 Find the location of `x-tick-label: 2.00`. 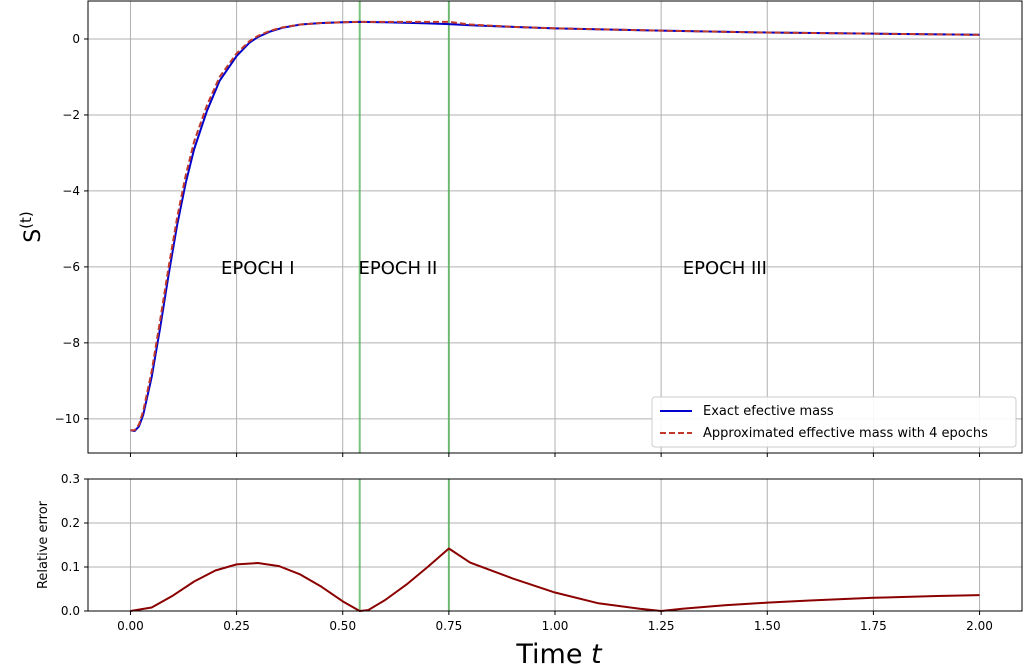

x-tick-label: 2.00 is located at coordinates (979, 626).